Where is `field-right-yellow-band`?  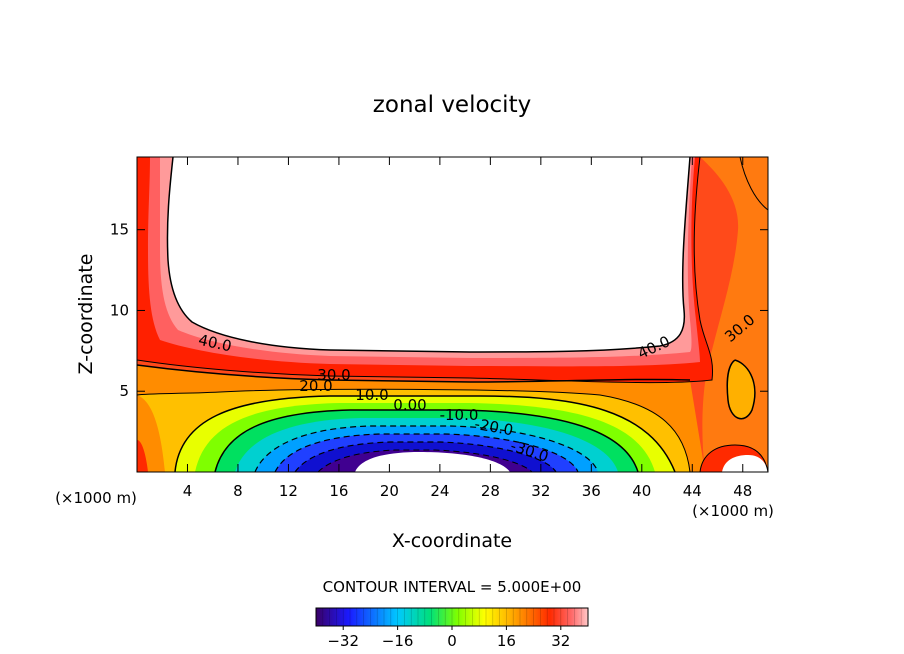 field-right-yellow-band is located at coordinates (741, 389).